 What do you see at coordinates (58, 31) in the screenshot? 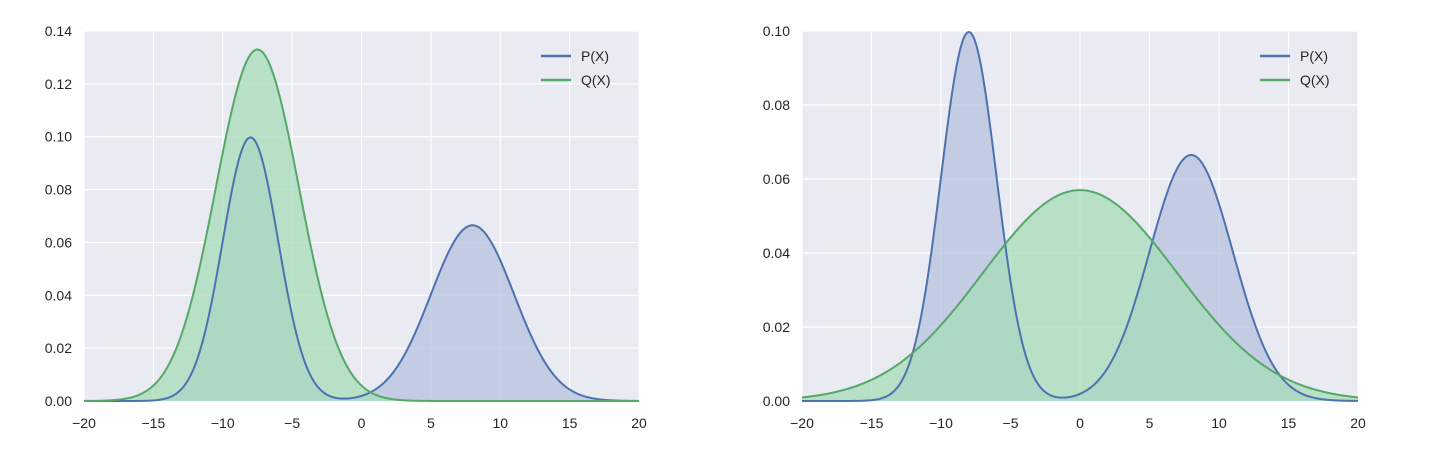
I see `y-tick-label: 0.14` at bounding box center [58, 31].